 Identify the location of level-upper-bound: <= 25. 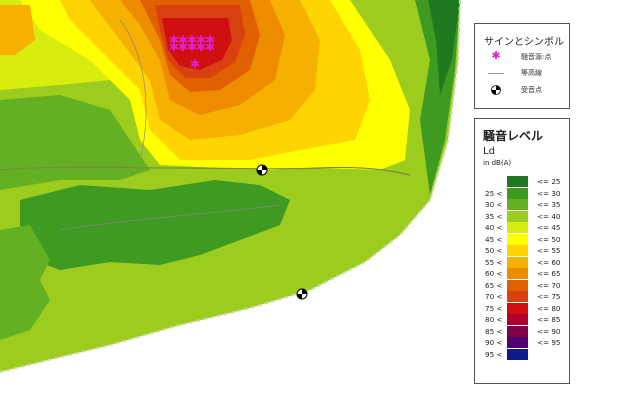
(549, 181).